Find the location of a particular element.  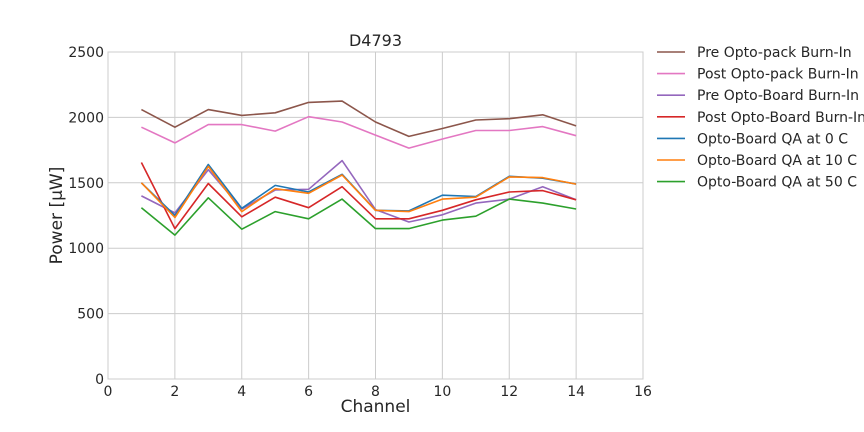

x-tick-label: 12 is located at coordinates (509, 392).